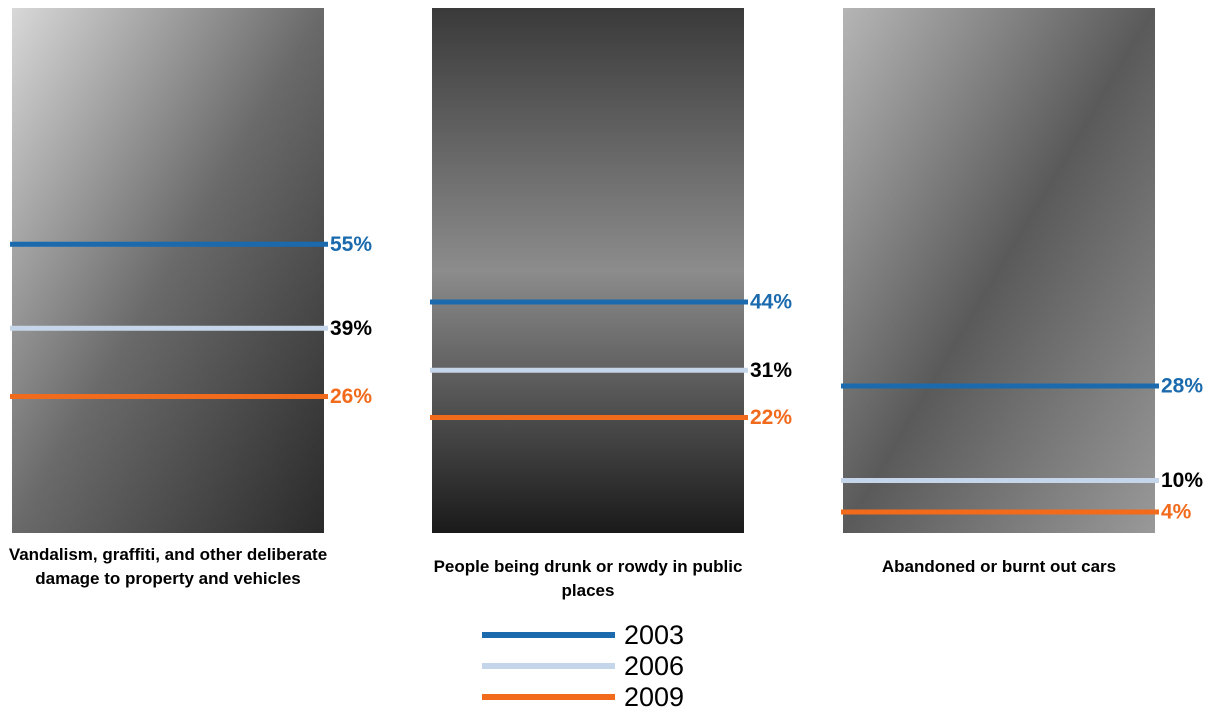 Image resolution: width=1228 pixels, height=715 pixels. I want to click on value-label: 55%, so click(351, 244).